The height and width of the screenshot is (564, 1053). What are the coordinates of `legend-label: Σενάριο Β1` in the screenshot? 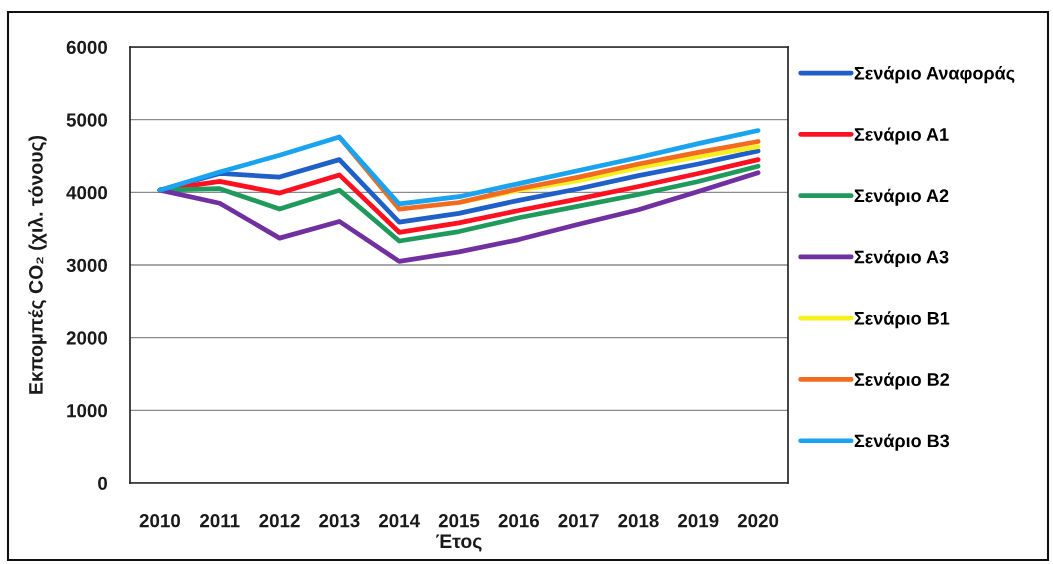 It's located at (902, 320).